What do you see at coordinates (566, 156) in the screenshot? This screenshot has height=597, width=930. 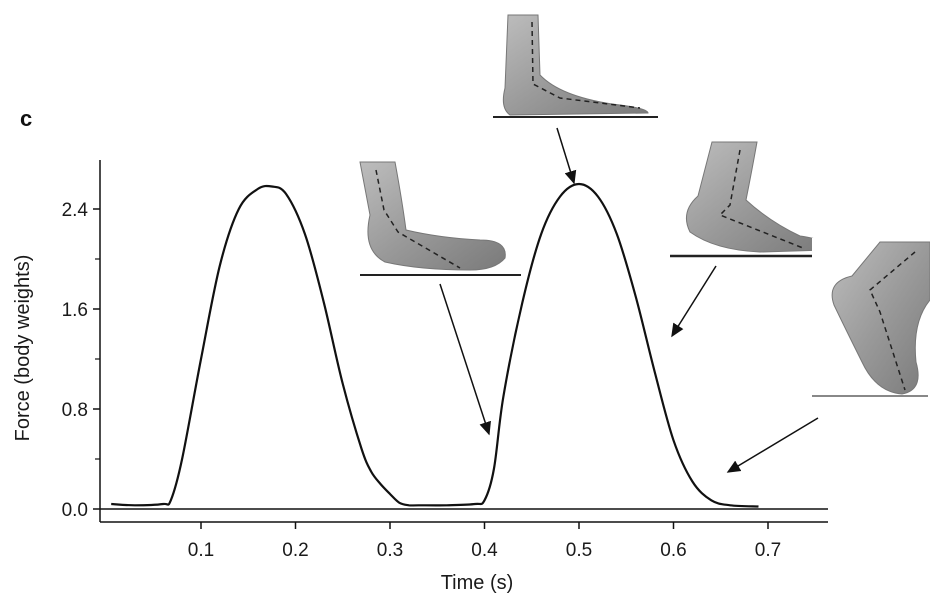 I see `arrow-foot-flat` at bounding box center [566, 156].